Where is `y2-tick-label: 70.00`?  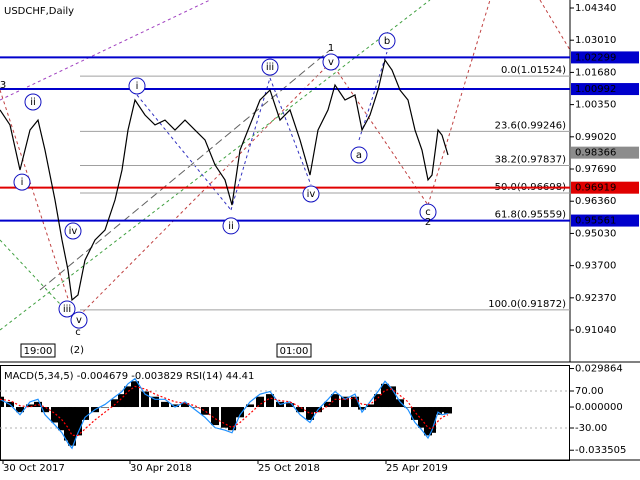 y2-tick-label: 70.00 is located at coordinates (589, 391).